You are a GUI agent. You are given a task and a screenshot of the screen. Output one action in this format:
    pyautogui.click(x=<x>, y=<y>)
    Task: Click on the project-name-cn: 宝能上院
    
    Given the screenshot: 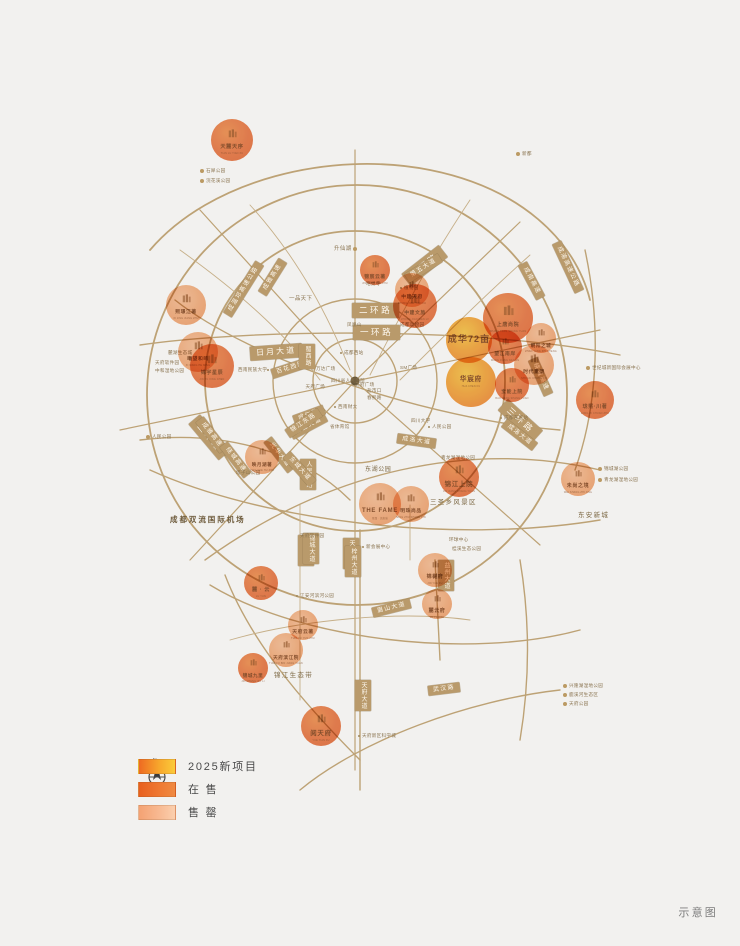 What is the action you would take?
    pyautogui.click(x=512, y=393)
    